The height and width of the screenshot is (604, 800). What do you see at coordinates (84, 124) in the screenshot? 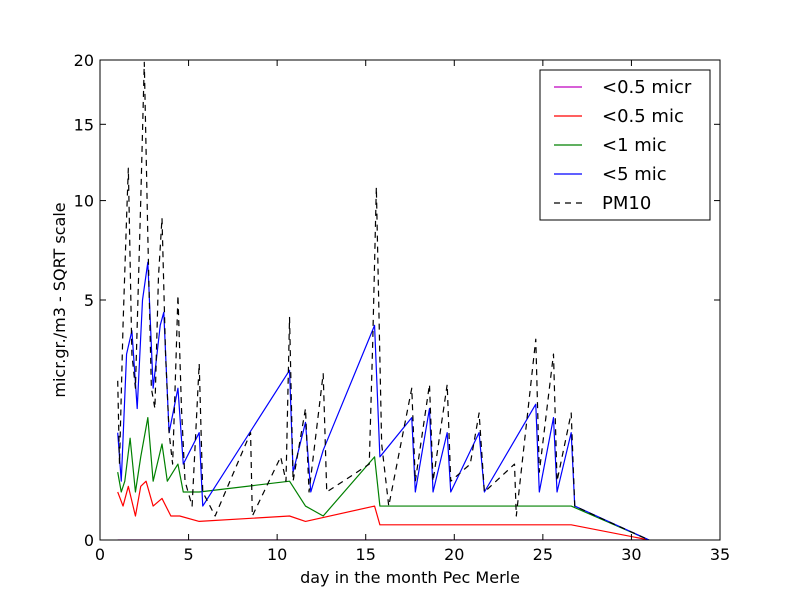
I see `y-tick-label: 15` at bounding box center [84, 124].